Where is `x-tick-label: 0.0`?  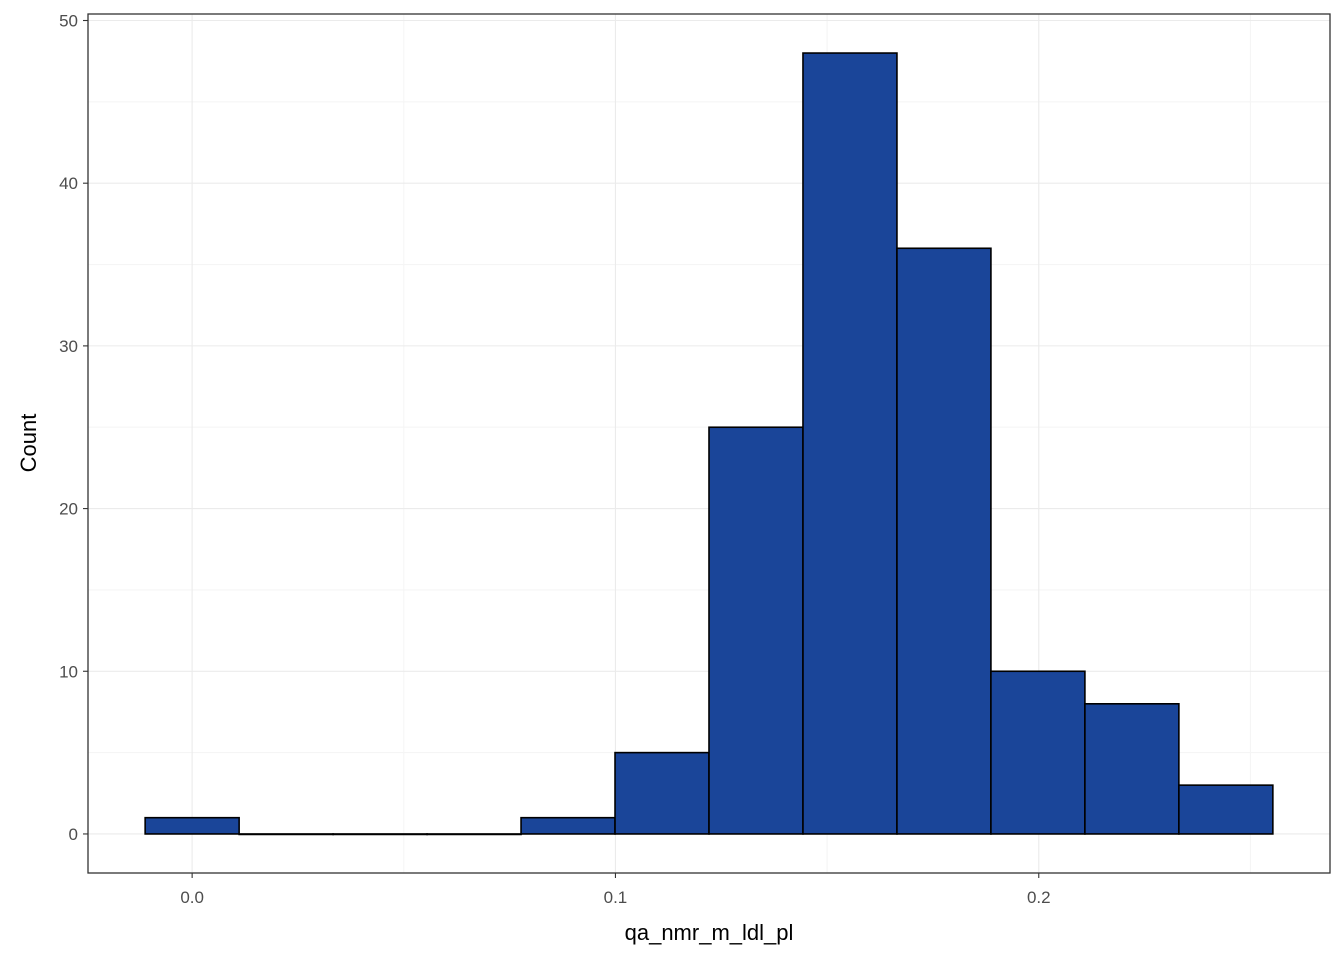
x-tick-label: 0.0 is located at coordinates (192, 897).